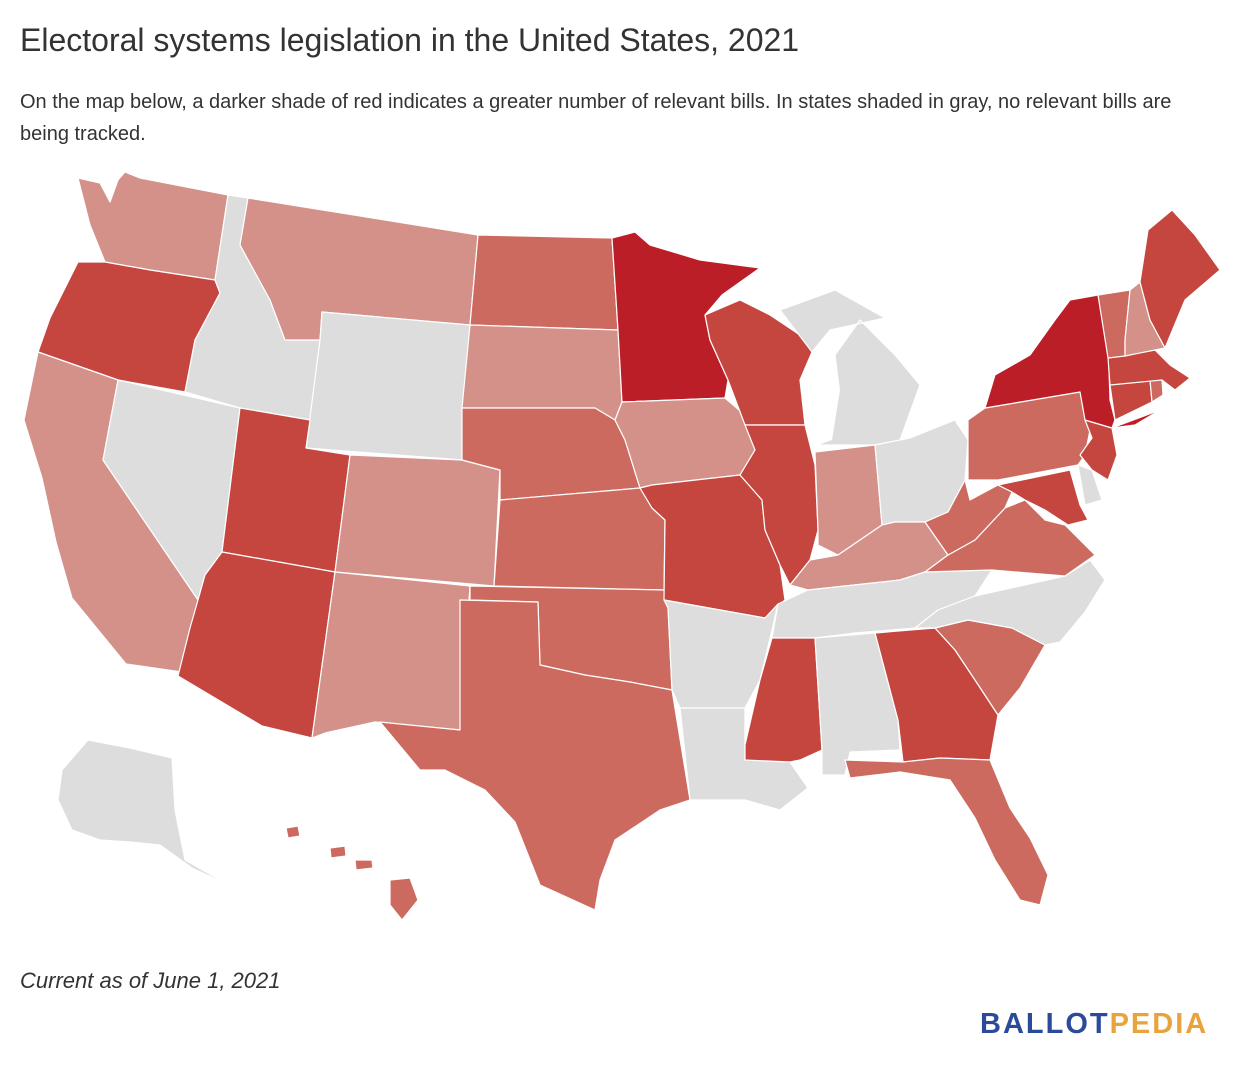  I want to click on footnote: Current as of June 1, 2021, so click(150, 980).